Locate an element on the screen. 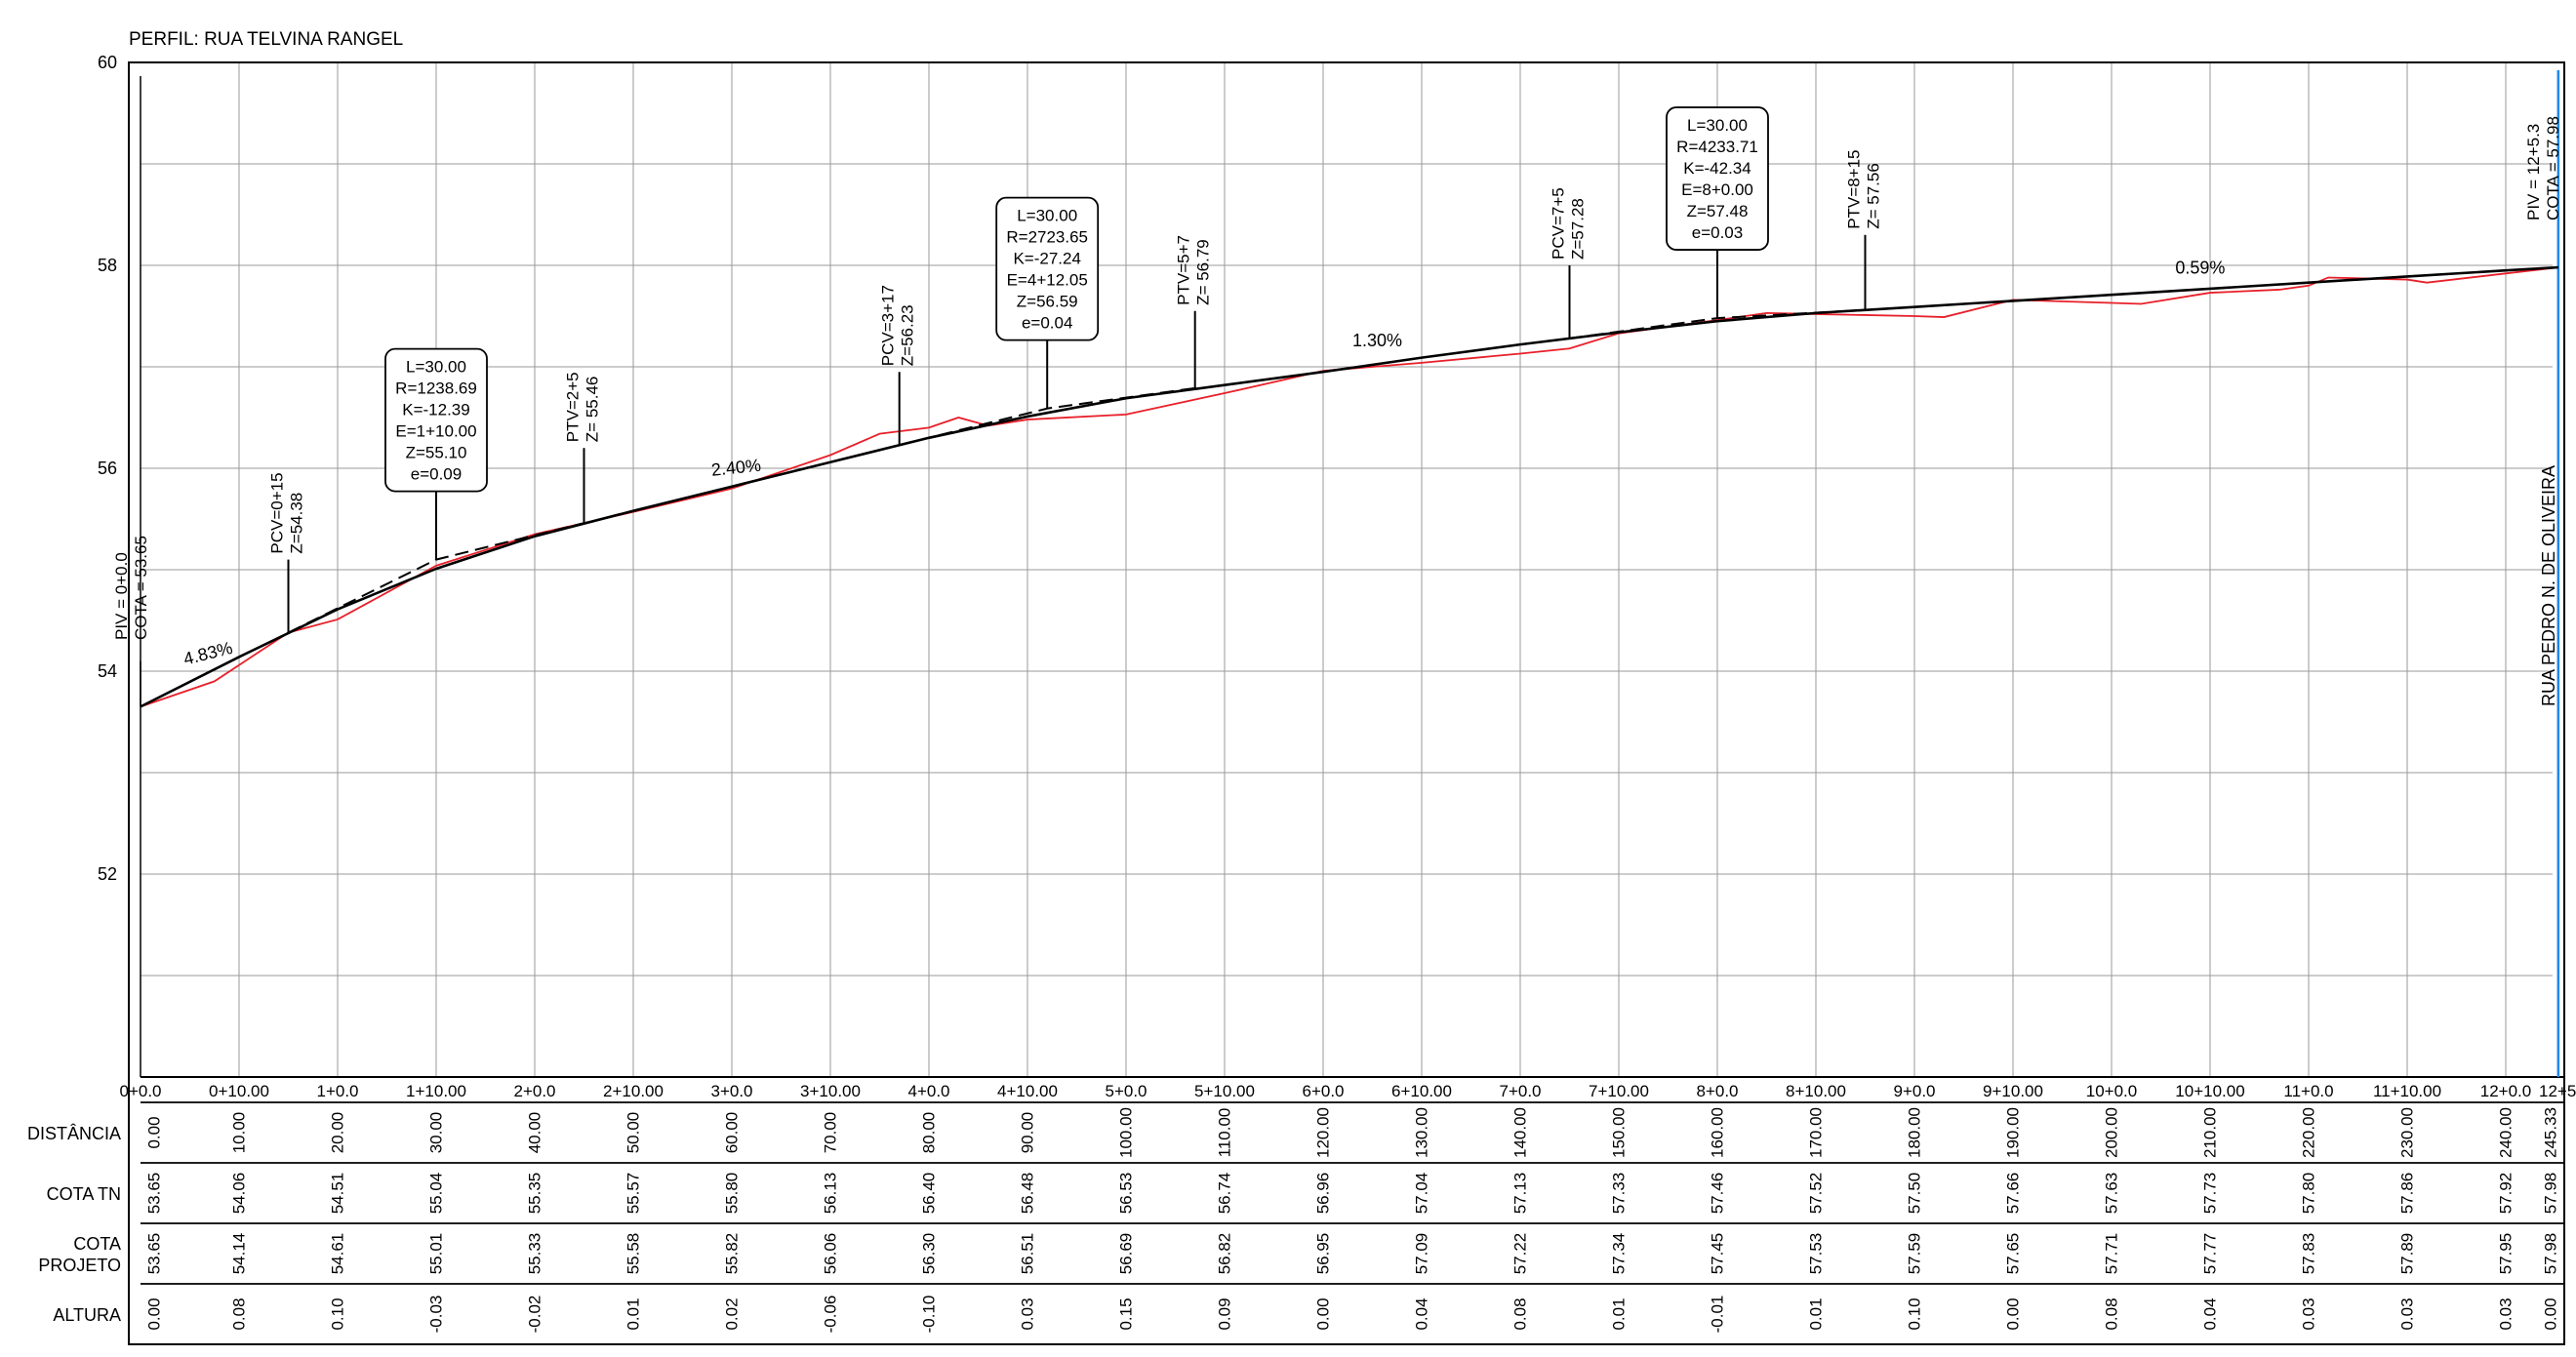  table-cell: 57.33 is located at coordinates (1619, 1194).